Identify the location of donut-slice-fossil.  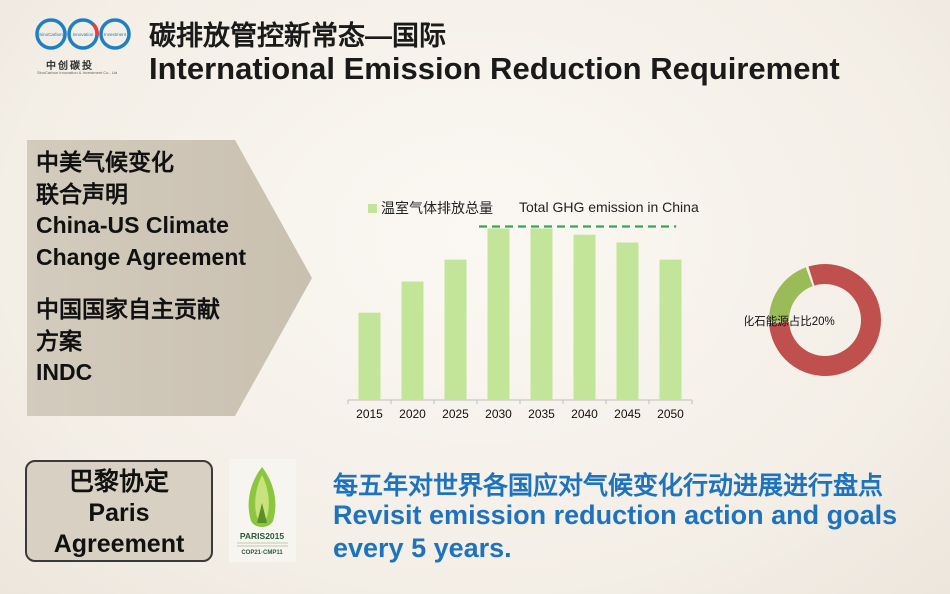
(825, 320).